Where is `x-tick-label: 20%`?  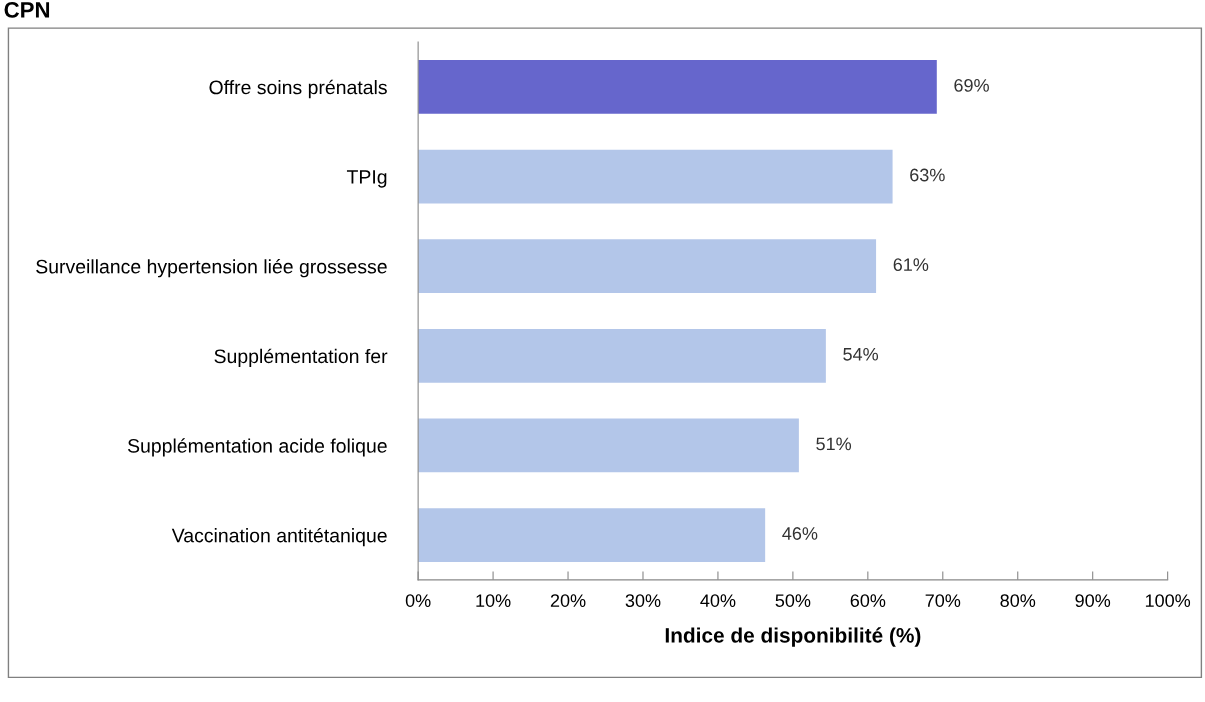 x-tick-label: 20% is located at coordinates (568, 600).